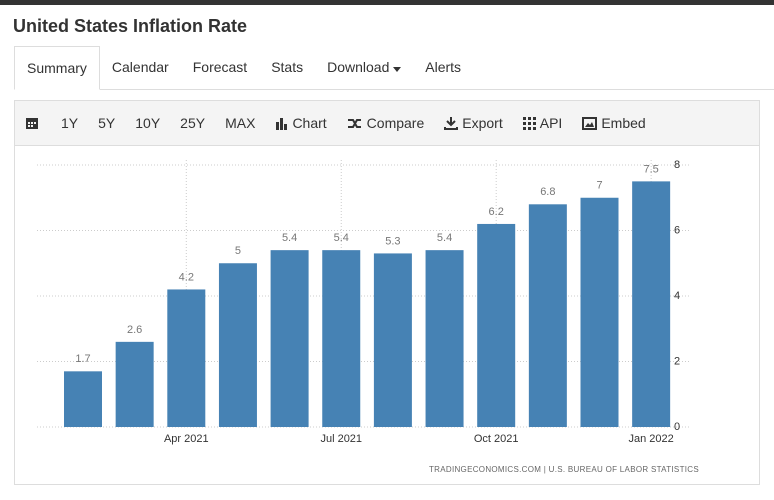 The image size is (774, 500). Describe the element at coordinates (148, 123) in the screenshot. I see `range-button: 10Y` at that location.